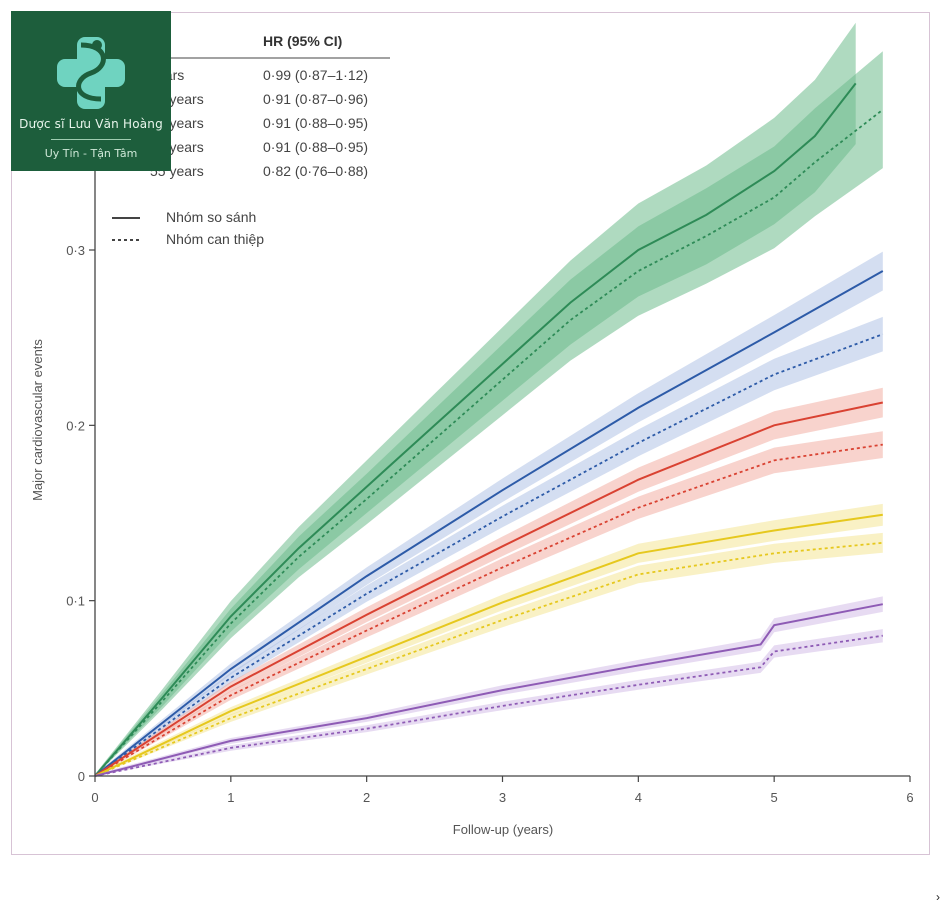  What do you see at coordinates (315, 75) in the screenshot?
I see `legend-hr-value-0: 0·99 (0·87–1·12)` at bounding box center [315, 75].